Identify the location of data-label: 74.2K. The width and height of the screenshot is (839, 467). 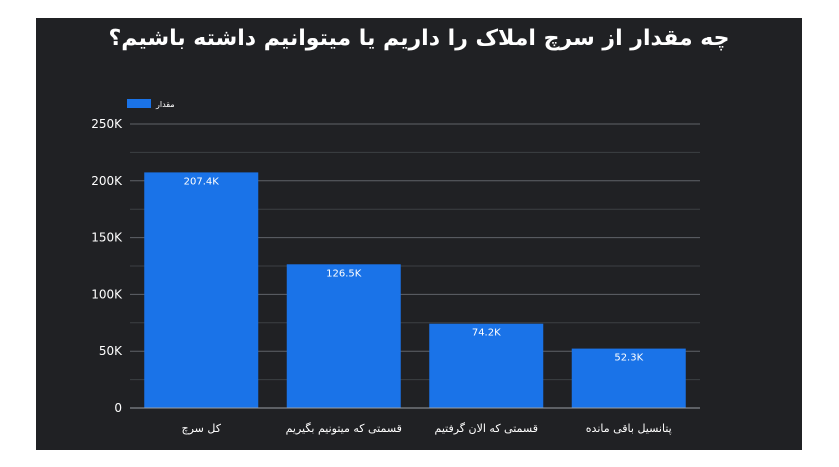
(486, 333).